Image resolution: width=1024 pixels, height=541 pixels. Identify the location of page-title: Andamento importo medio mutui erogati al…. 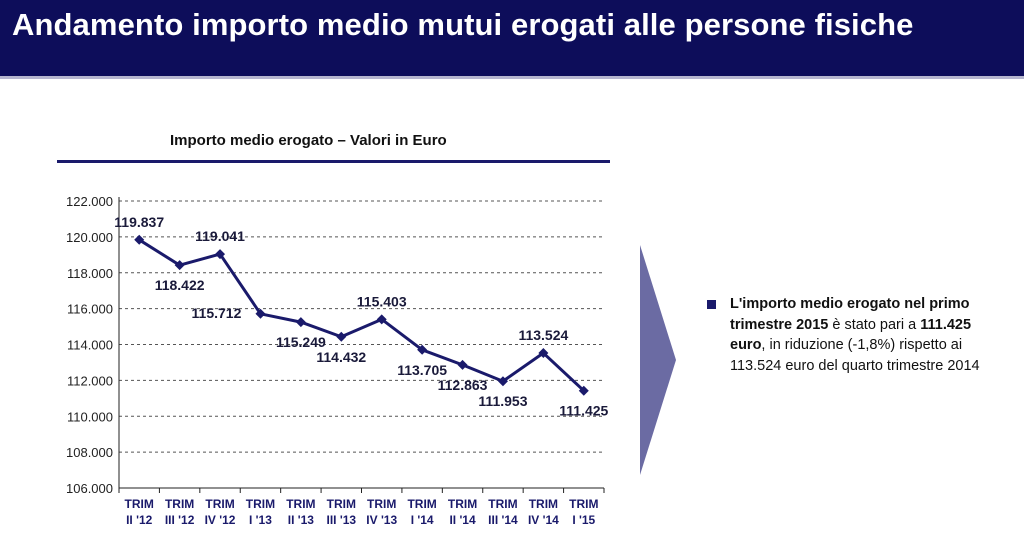
(463, 24).